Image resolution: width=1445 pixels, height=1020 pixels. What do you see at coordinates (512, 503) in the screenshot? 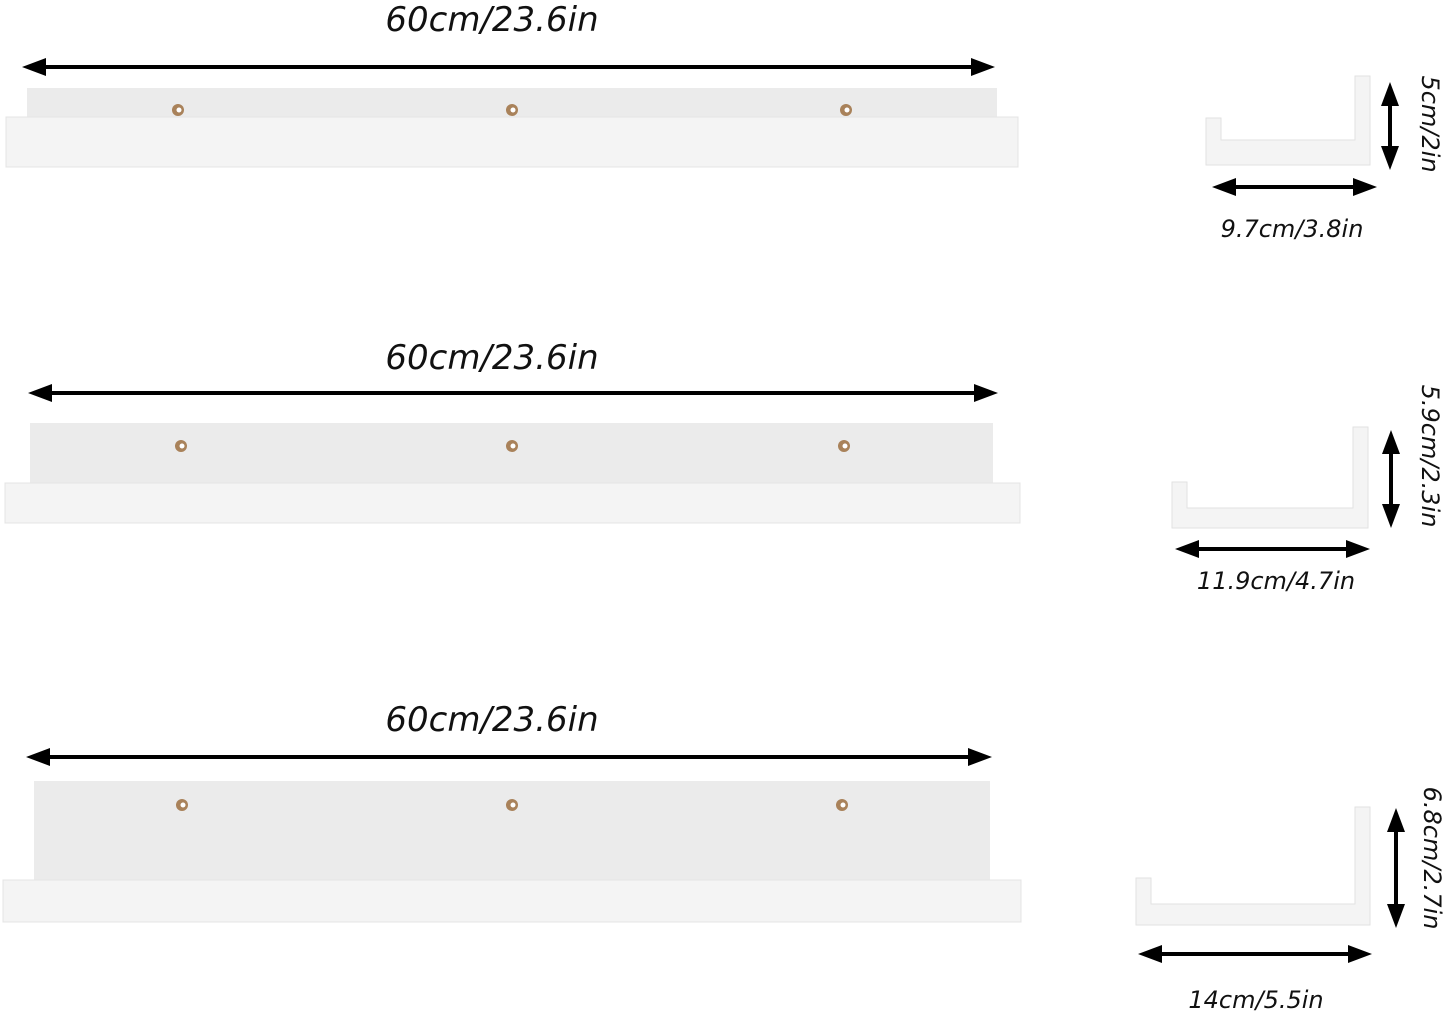
I see `shelf-2-front-ledge` at bounding box center [512, 503].